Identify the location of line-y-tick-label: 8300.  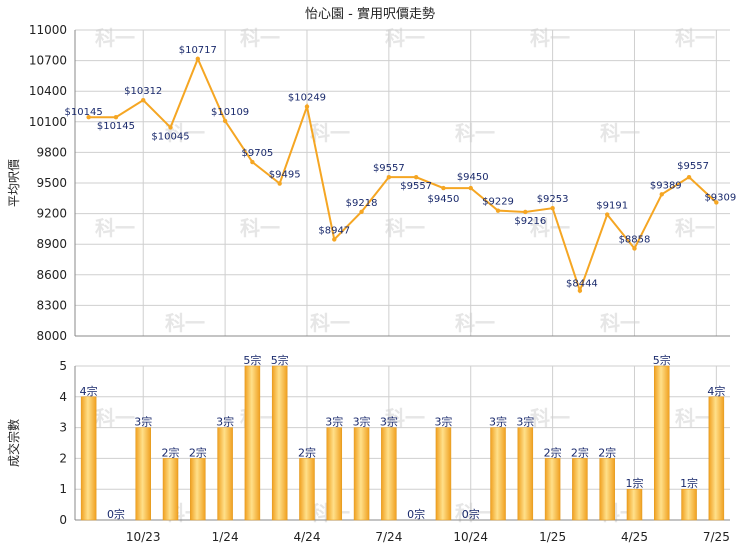
(51, 305).